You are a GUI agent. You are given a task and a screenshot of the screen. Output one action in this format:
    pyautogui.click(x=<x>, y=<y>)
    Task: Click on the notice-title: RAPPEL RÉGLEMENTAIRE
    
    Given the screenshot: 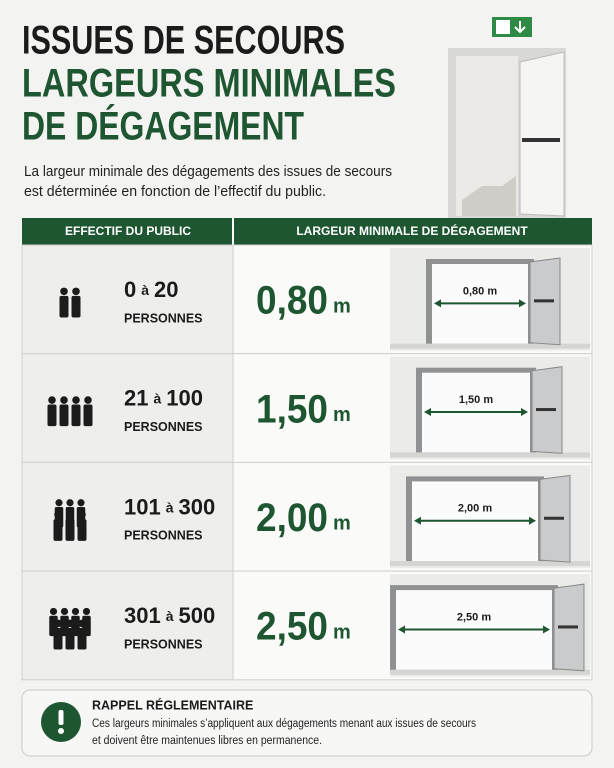 What is the action you would take?
    pyautogui.click(x=172, y=704)
    